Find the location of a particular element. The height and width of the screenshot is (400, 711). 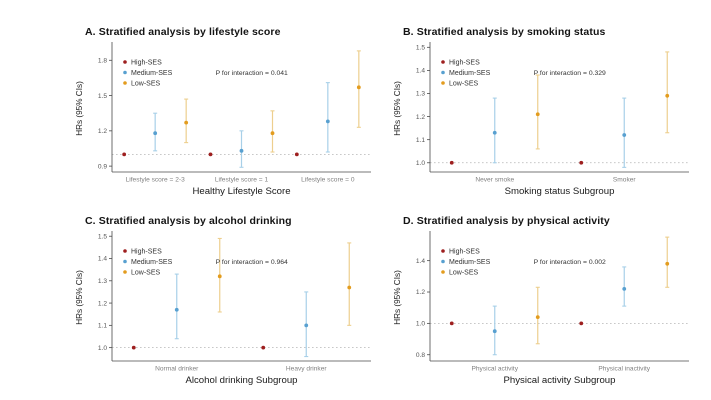

x-axis-title: Physical activity Subgroup is located at coordinates (560, 380).